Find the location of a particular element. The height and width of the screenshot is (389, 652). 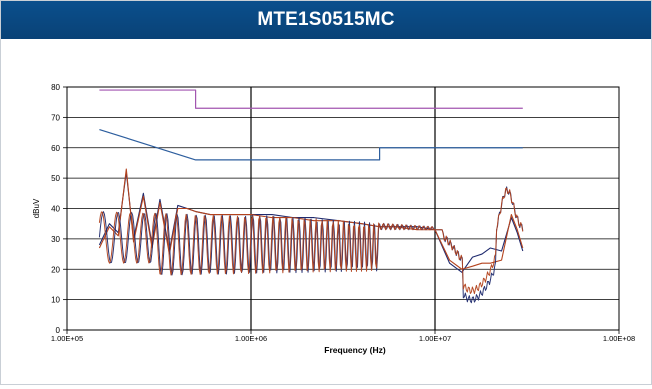

y-tick-label: 10 is located at coordinates (55, 300).